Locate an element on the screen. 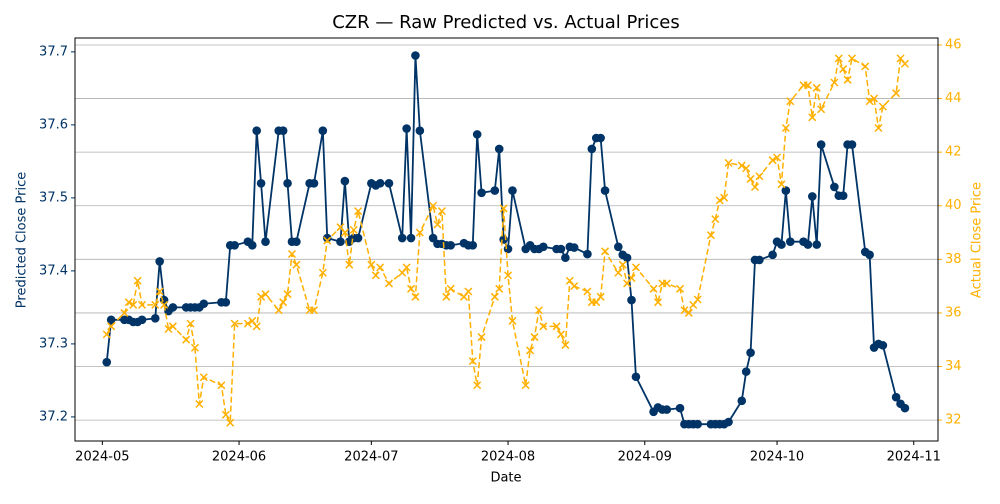 The image size is (1000, 504). x-tick-label: 2024-08 is located at coordinates (508, 457).